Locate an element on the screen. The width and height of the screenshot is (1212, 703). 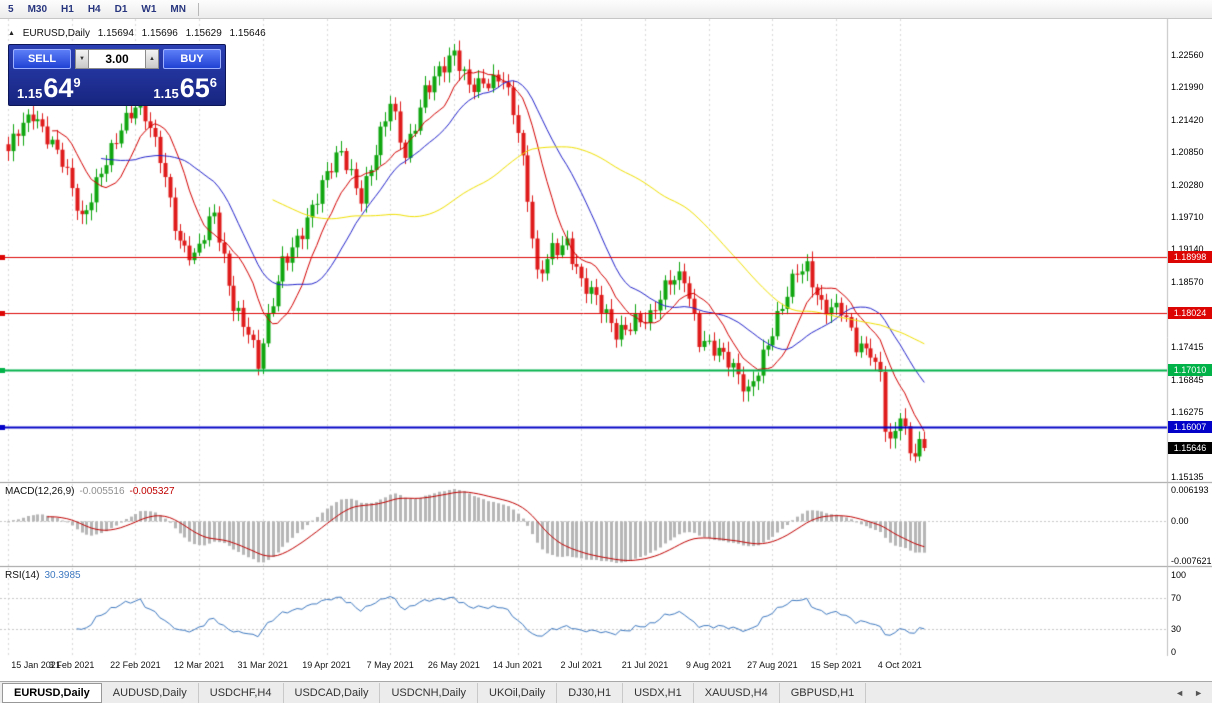
macd-indicator-label: MACD(12,26,9) -0.005516 -0.005327 is located at coordinates (92, 491).